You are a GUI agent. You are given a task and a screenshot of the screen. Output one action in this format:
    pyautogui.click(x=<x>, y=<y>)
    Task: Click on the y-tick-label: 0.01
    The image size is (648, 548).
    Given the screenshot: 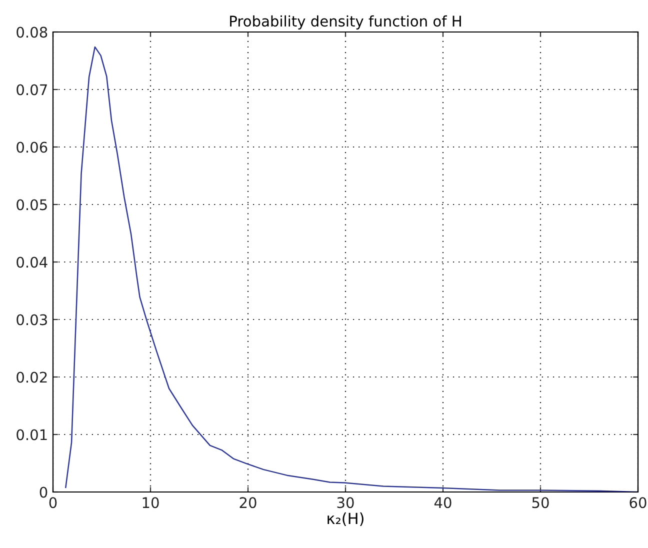 What is the action you would take?
    pyautogui.click(x=31, y=434)
    